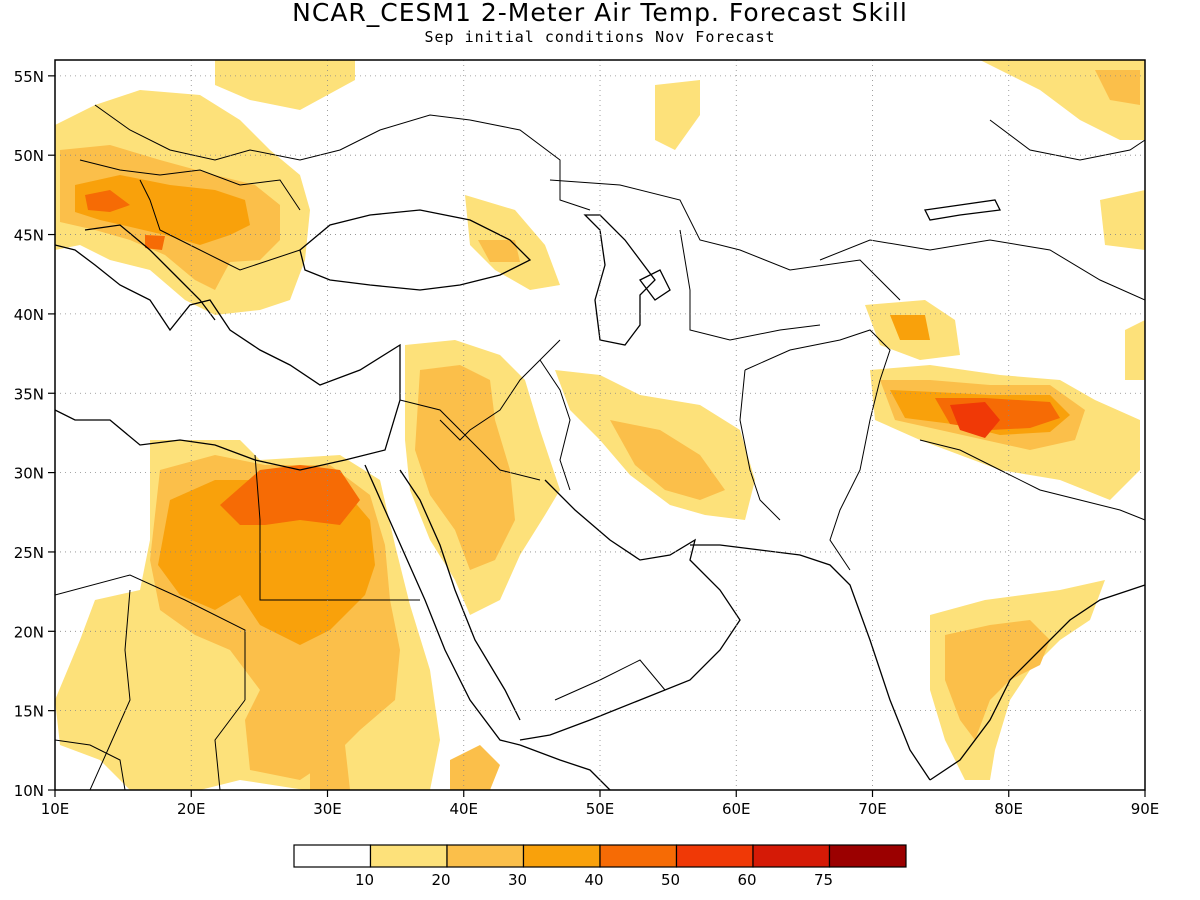  Describe the element at coordinates (982, 270) in the screenshot. I see `border-china` at that location.